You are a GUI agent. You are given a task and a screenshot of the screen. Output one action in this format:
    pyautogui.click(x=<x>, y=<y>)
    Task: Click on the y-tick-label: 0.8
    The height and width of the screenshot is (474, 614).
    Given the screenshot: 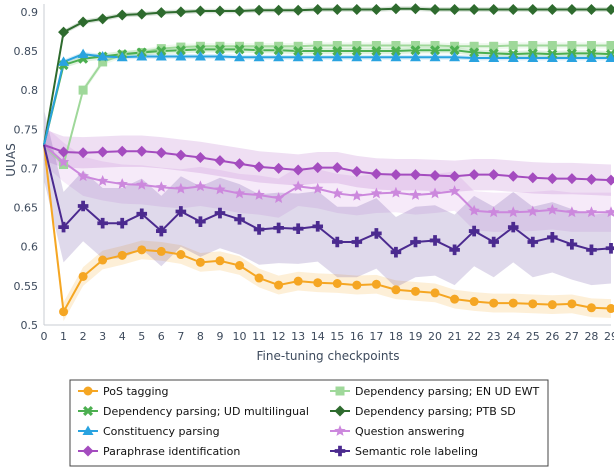 What is the action you would take?
    pyautogui.click(x=30, y=90)
    